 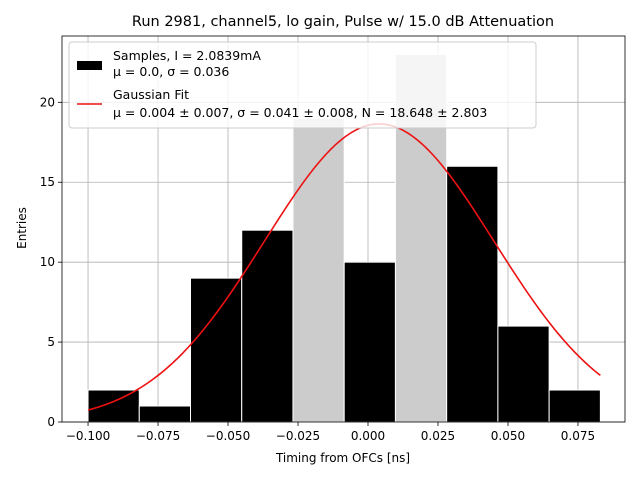 What do you see at coordinates (88, 436) in the screenshot?
I see `x-tick-label: −0.100` at bounding box center [88, 436].